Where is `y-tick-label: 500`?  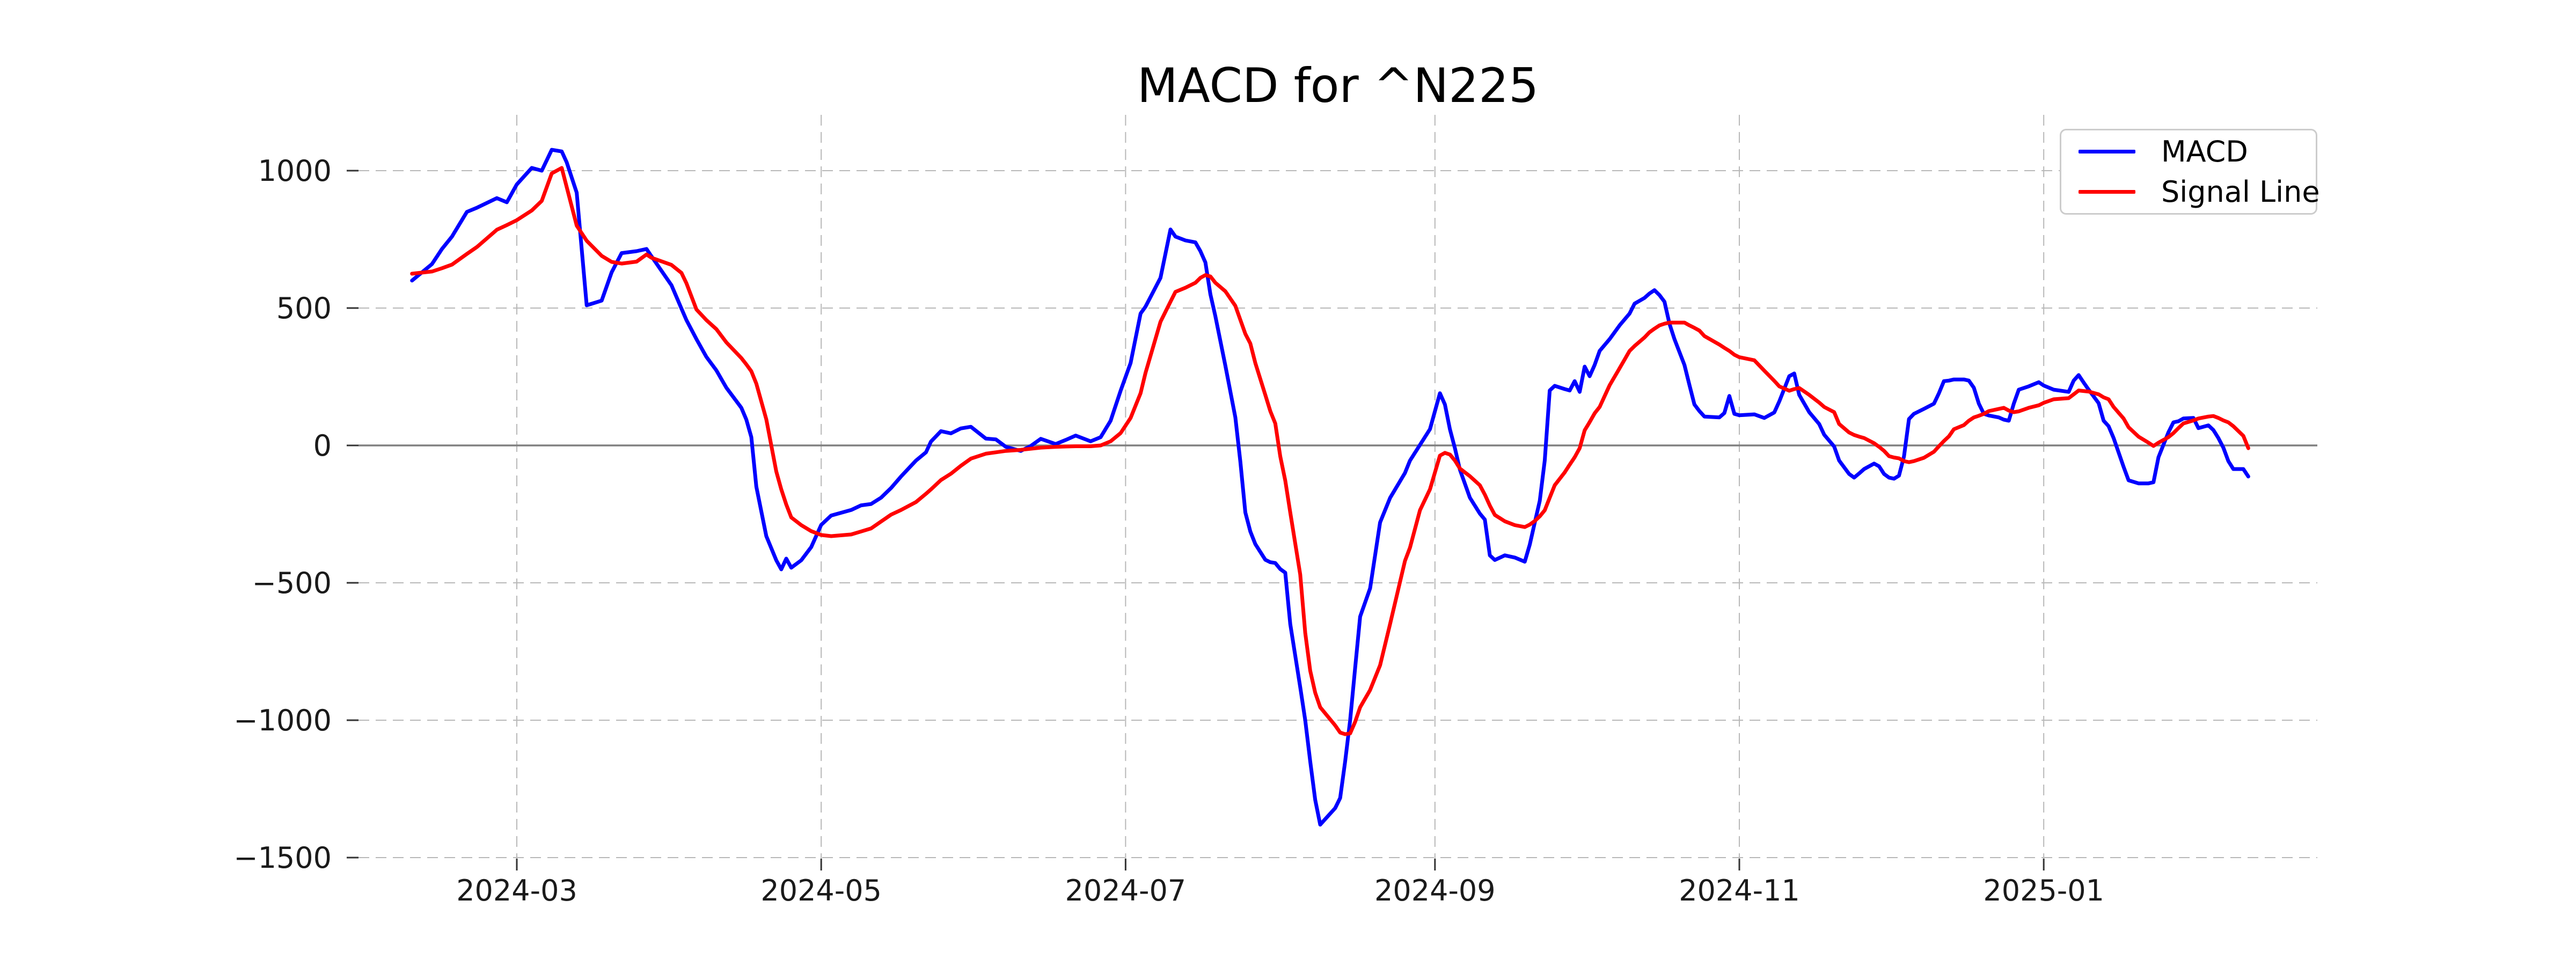
y-tick-label: 500 is located at coordinates (304, 308).